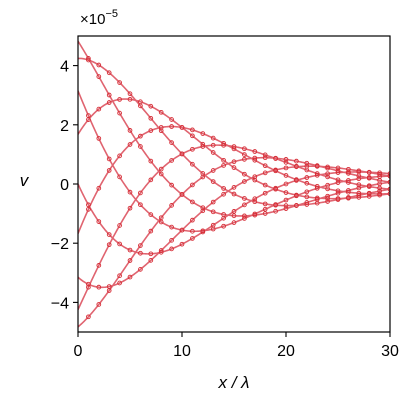 This screenshot has height=410, width=416. What do you see at coordinates (64, 185) in the screenshot?
I see `y-tick-label: 0` at bounding box center [64, 185].